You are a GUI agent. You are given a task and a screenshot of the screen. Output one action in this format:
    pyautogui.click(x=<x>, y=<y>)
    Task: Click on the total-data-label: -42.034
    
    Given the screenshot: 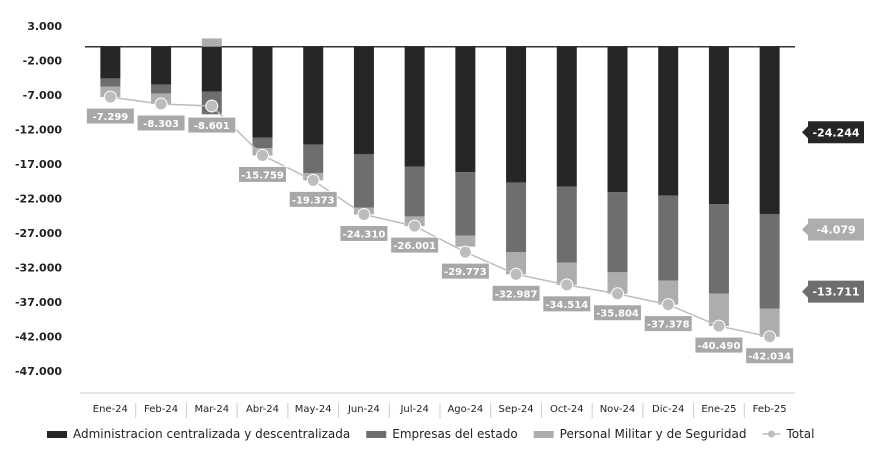 What is the action you would take?
    pyautogui.click(x=769, y=357)
    